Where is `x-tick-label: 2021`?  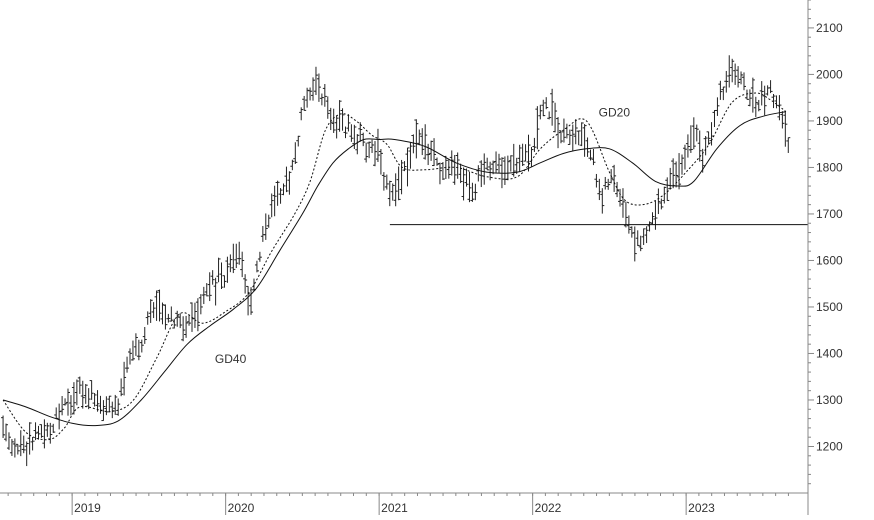 x-tick-label: 2021 is located at coordinates (394, 508).